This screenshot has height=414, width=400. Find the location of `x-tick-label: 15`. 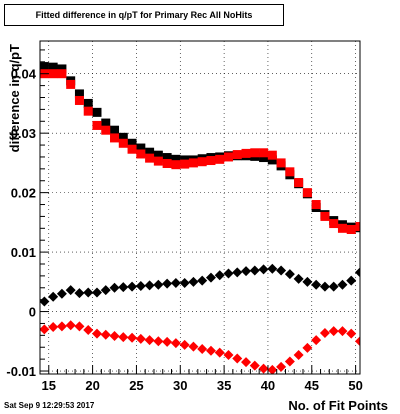

x-tick-label: 15 is located at coordinates (49, 385).